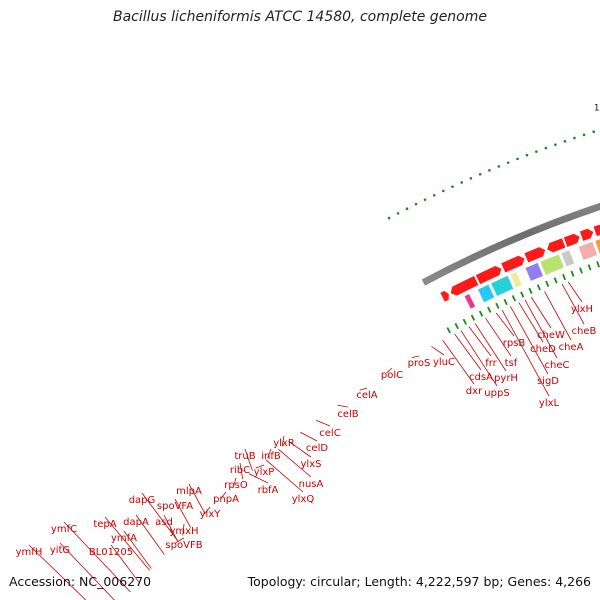 This screenshot has width=600, height=600. I want to click on gene-label: asd, so click(164, 522).